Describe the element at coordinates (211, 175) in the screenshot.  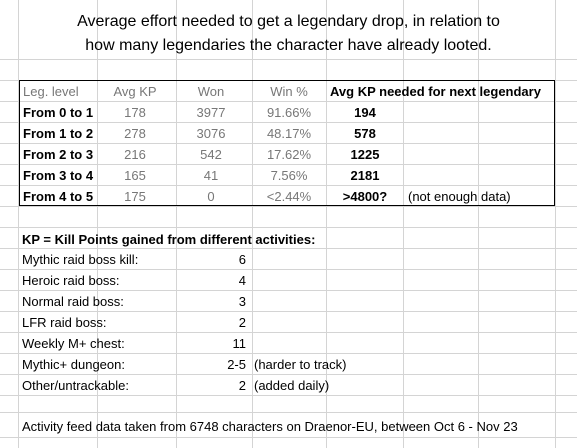
I see `row-won: 41` at that location.